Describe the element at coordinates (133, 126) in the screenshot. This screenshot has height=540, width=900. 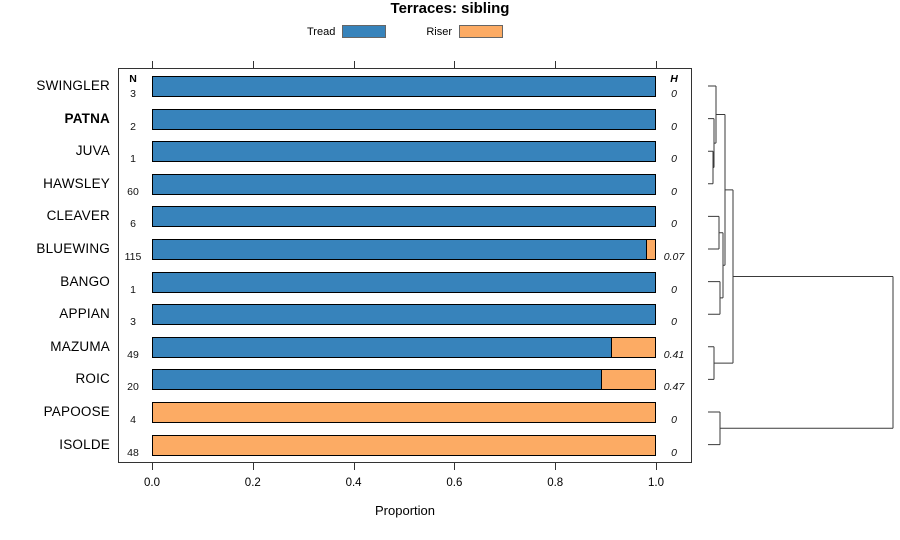
I see `n-count: 2` at that location.